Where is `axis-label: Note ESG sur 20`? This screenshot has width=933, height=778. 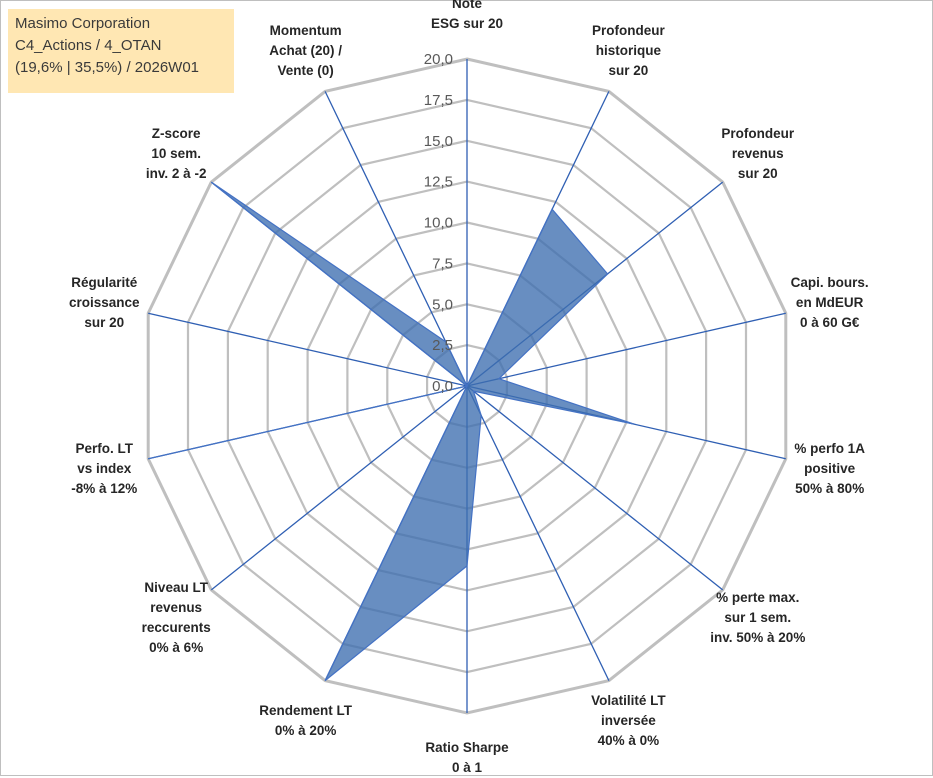
axis-label: Note ESG sur 20 is located at coordinates (467, 15).